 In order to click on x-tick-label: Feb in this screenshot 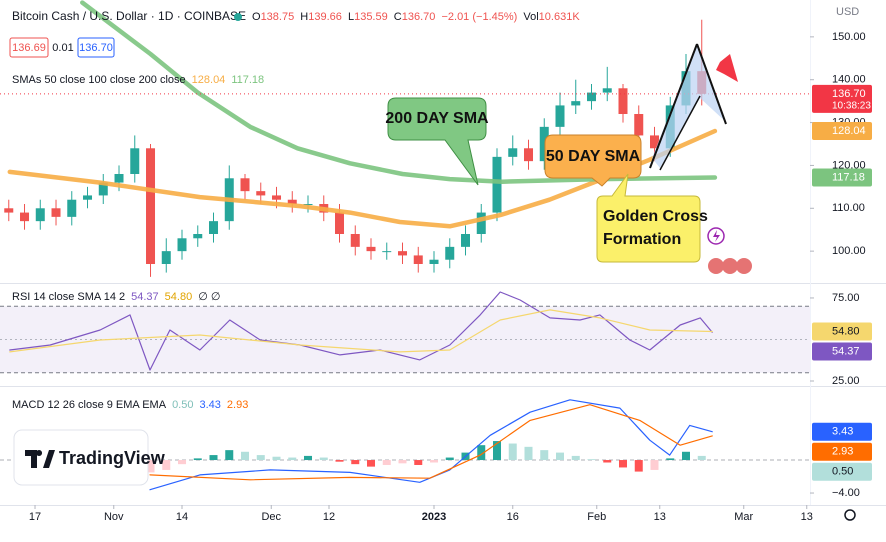, I will do `click(596, 517)`.